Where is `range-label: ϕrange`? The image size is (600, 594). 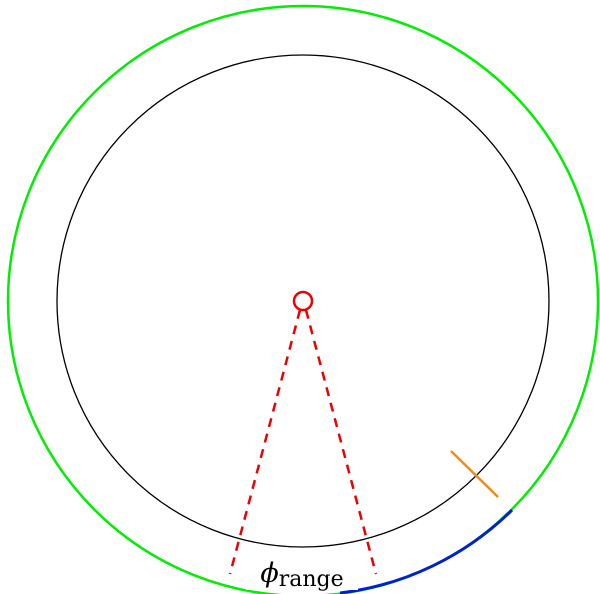
range-label: ϕrange is located at coordinates (301, 575).